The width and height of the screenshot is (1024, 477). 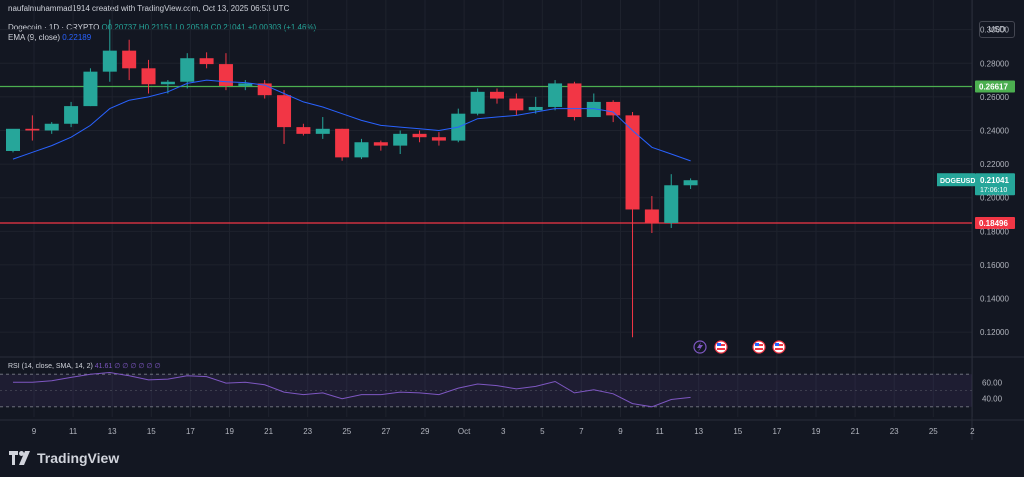 I want to click on price-tick-label: 0.28000, so click(x=994, y=63).